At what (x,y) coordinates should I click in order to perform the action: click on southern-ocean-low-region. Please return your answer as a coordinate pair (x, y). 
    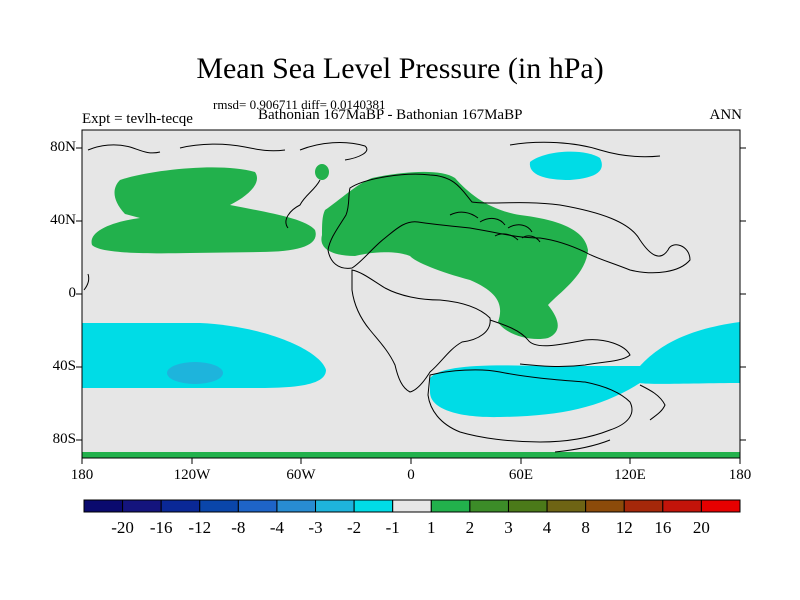
    Looking at the image, I should click on (585, 370).